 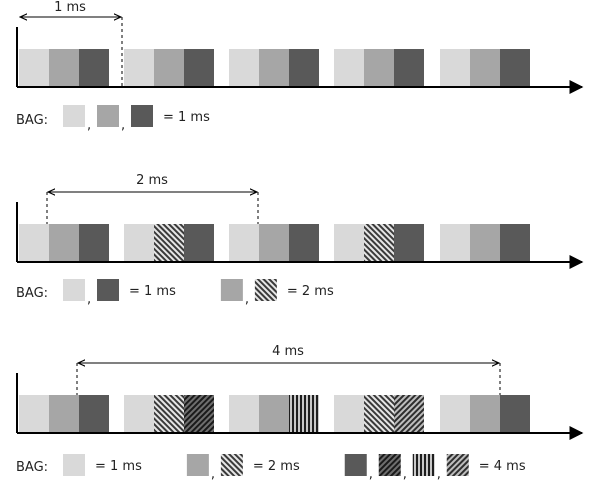 What do you see at coordinates (409, 413) in the screenshot?
I see `forward-hatched-frame` at bounding box center [409, 413].